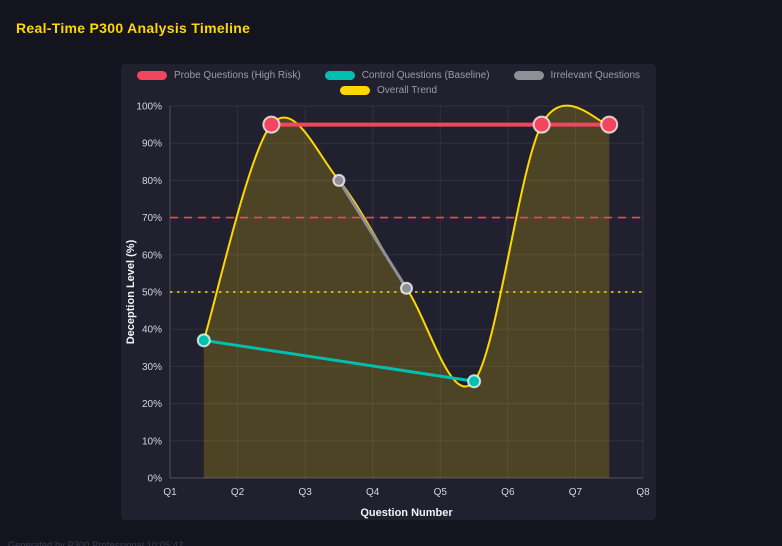  I want to click on svg-text: Q6, so click(508, 492).